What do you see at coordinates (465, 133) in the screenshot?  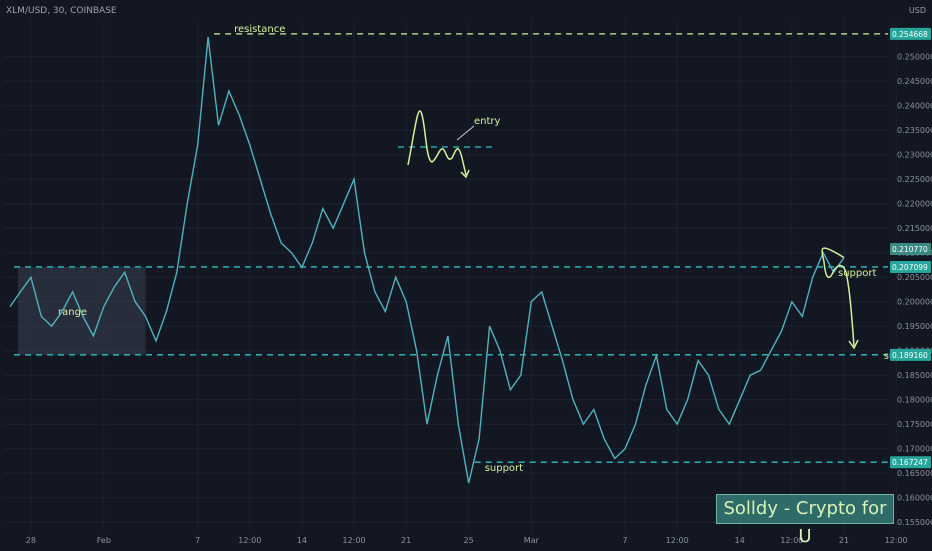 I see `entry-pointer` at bounding box center [465, 133].